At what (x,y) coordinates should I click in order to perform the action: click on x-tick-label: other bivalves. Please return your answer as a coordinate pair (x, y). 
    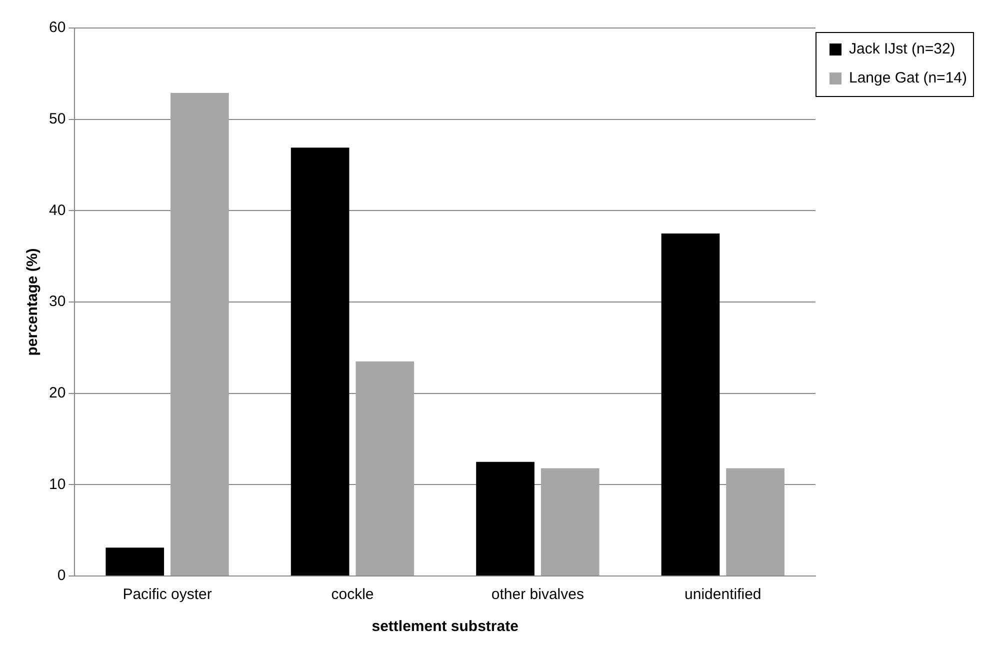
    Looking at the image, I should click on (537, 595).